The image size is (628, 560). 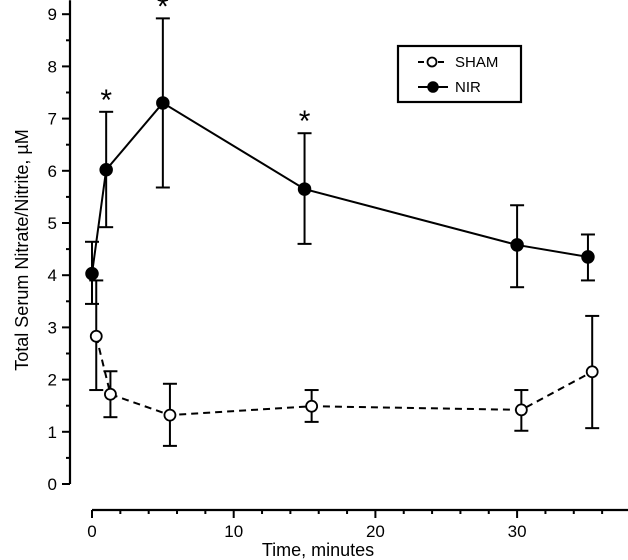 I want to click on y-tick-label: 9, so click(x=52, y=14).